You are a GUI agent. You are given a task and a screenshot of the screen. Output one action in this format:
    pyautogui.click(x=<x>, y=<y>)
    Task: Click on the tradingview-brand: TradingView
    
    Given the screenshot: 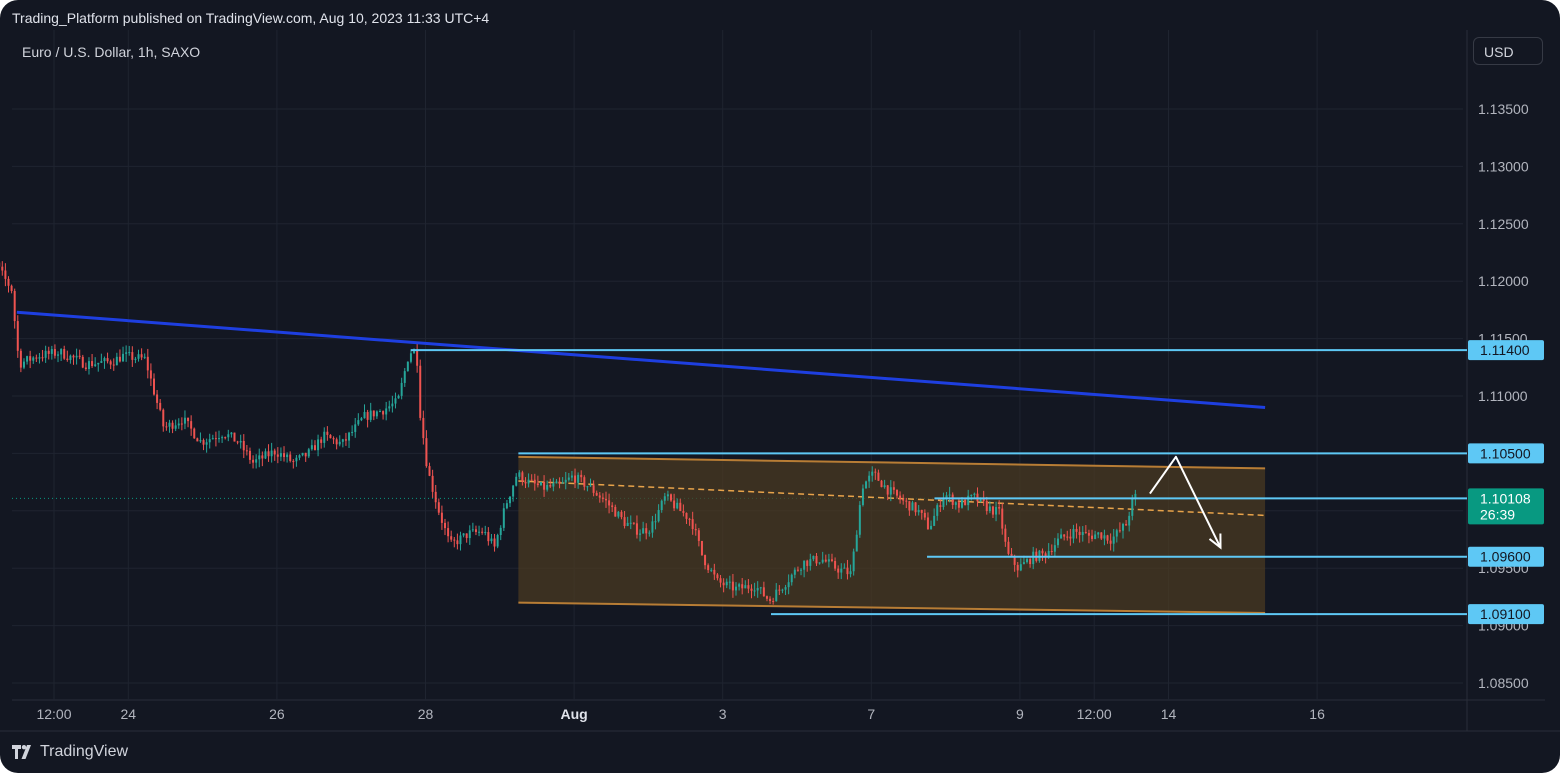 What is the action you would take?
    pyautogui.click(x=70, y=752)
    